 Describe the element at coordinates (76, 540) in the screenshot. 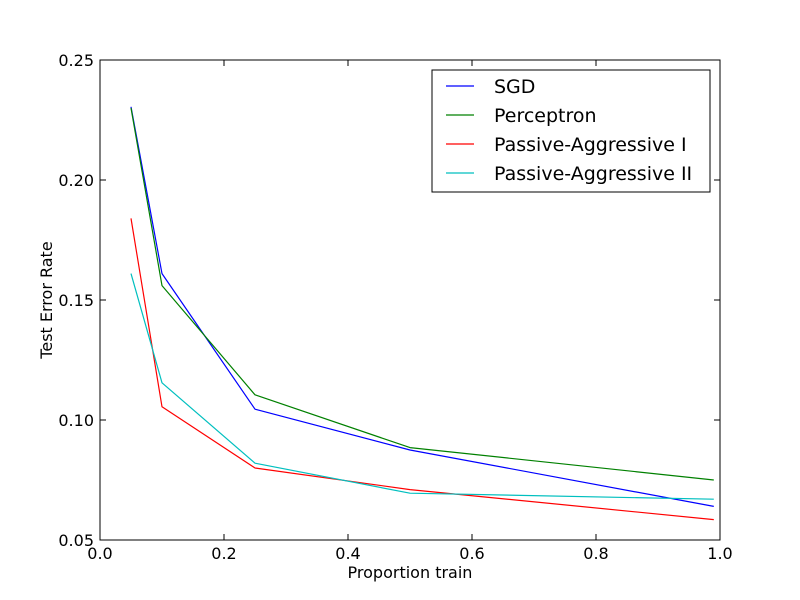

I see `y-tick-label-0: 0.05` at that location.